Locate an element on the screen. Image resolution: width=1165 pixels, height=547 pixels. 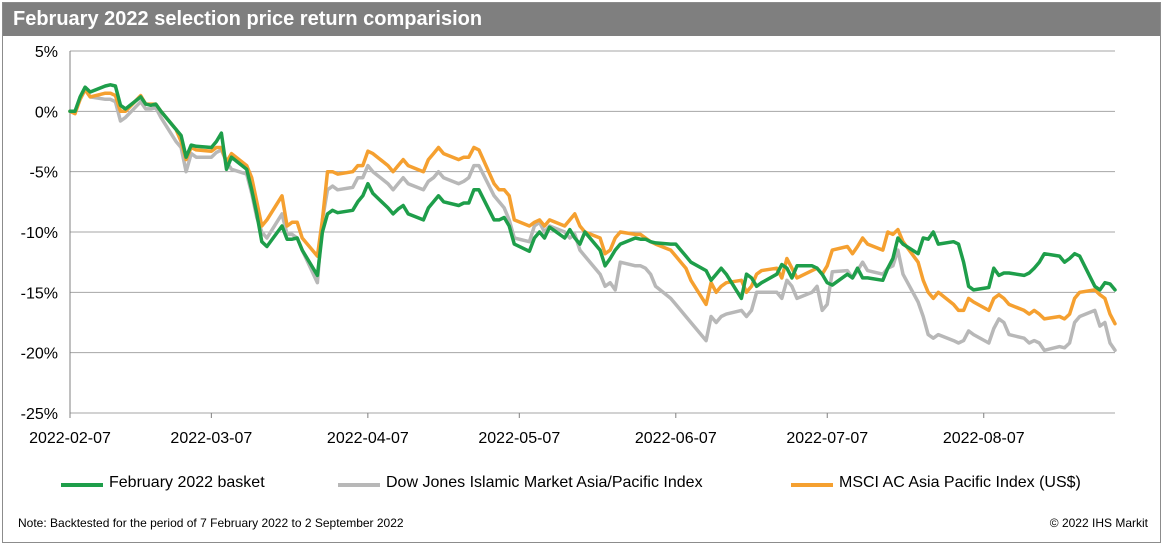
x-tick-label: 2022-06-07 is located at coordinates (676, 438).